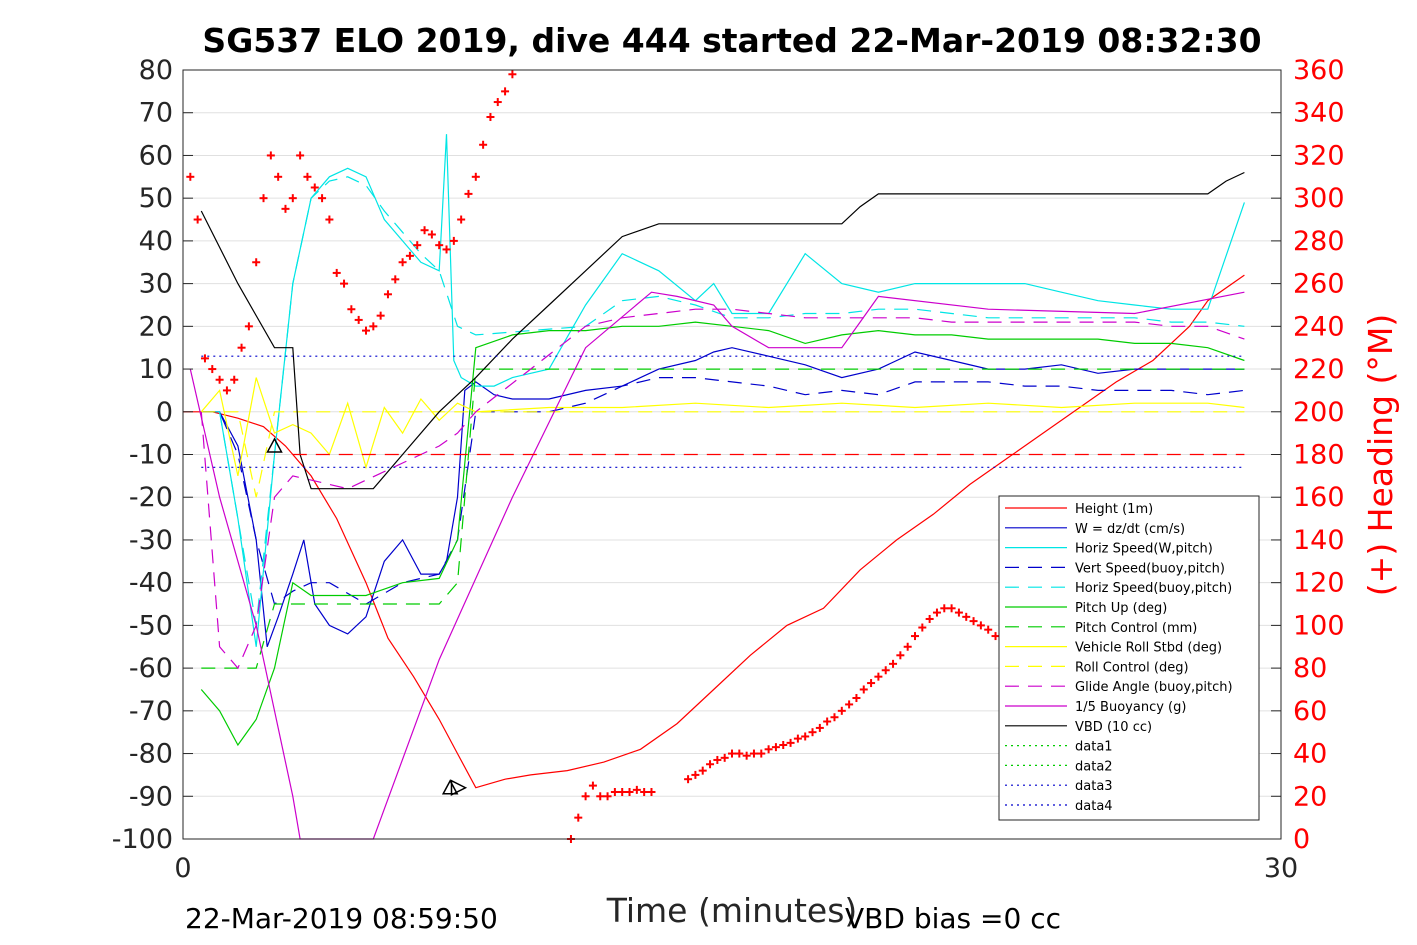 This screenshot has height=945, width=1417. Describe the element at coordinates (182, 868) in the screenshot. I see `x-tick-label: 0` at that location.